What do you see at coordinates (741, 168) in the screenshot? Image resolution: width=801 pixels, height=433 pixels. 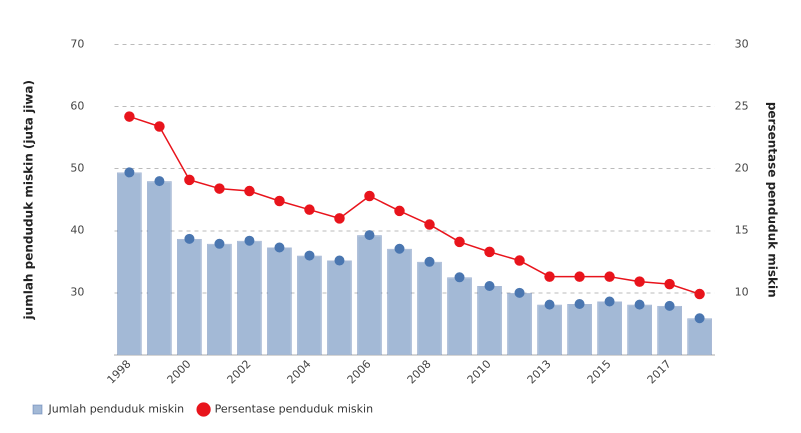 I see `y2-tick-label: 20` at bounding box center [741, 168].